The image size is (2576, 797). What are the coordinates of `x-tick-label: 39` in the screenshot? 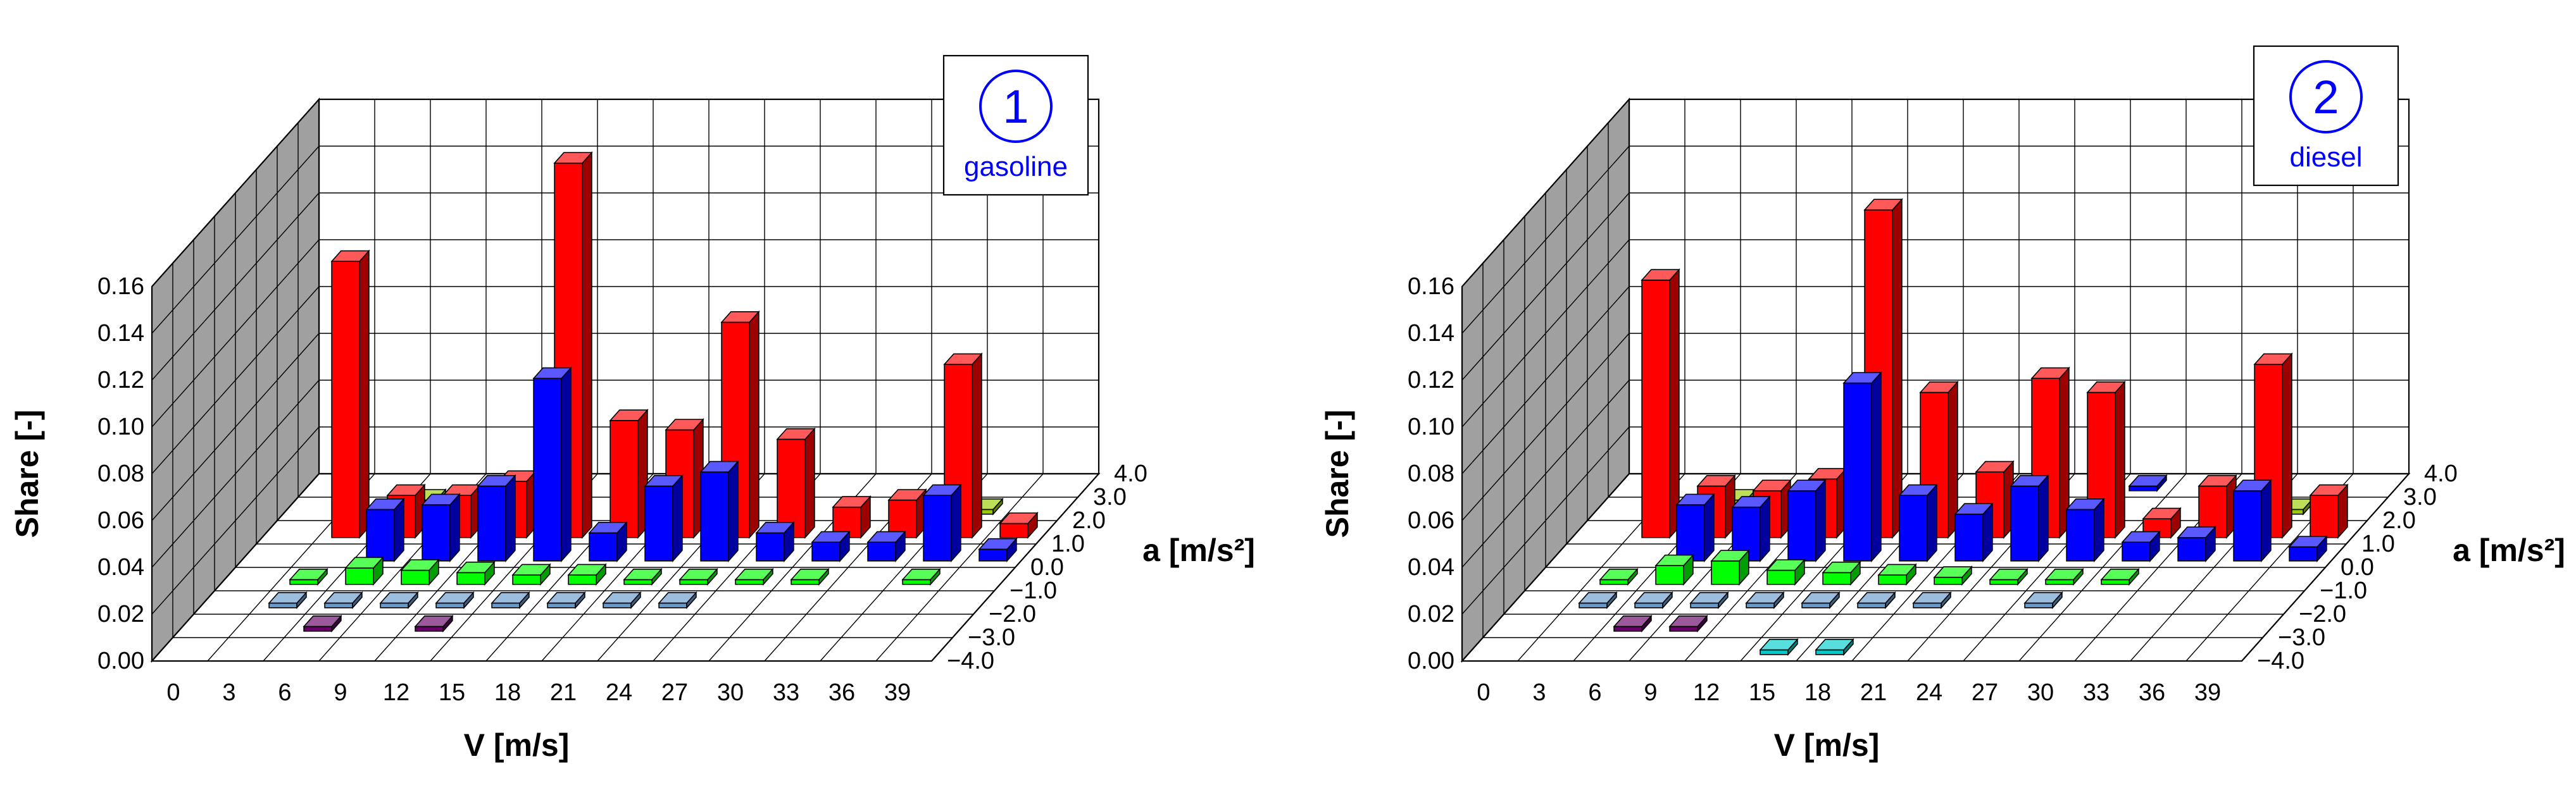 It's located at (898, 692).